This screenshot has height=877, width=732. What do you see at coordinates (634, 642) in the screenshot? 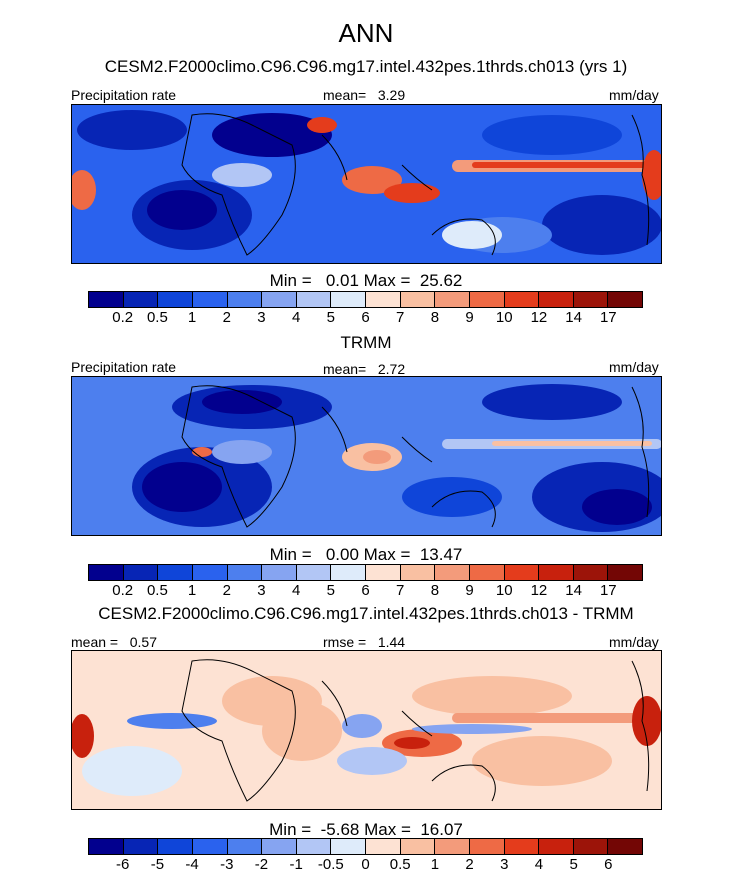
I see `panel-3-units-label: mm/day` at bounding box center [634, 642].